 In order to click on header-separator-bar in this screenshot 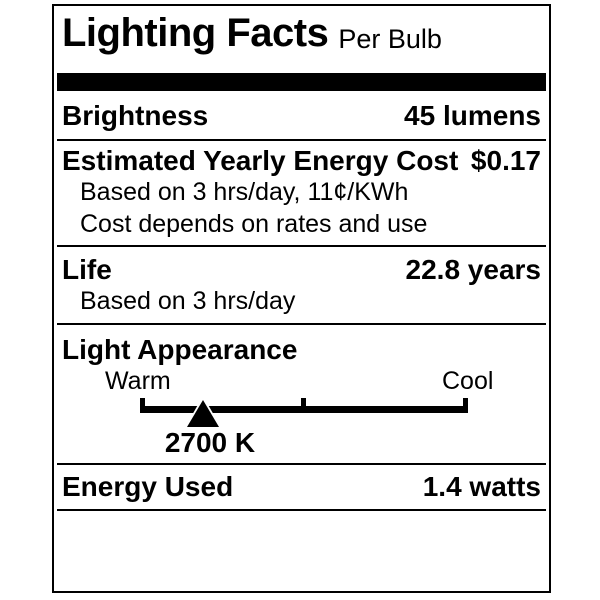, I will do `click(301, 82)`.